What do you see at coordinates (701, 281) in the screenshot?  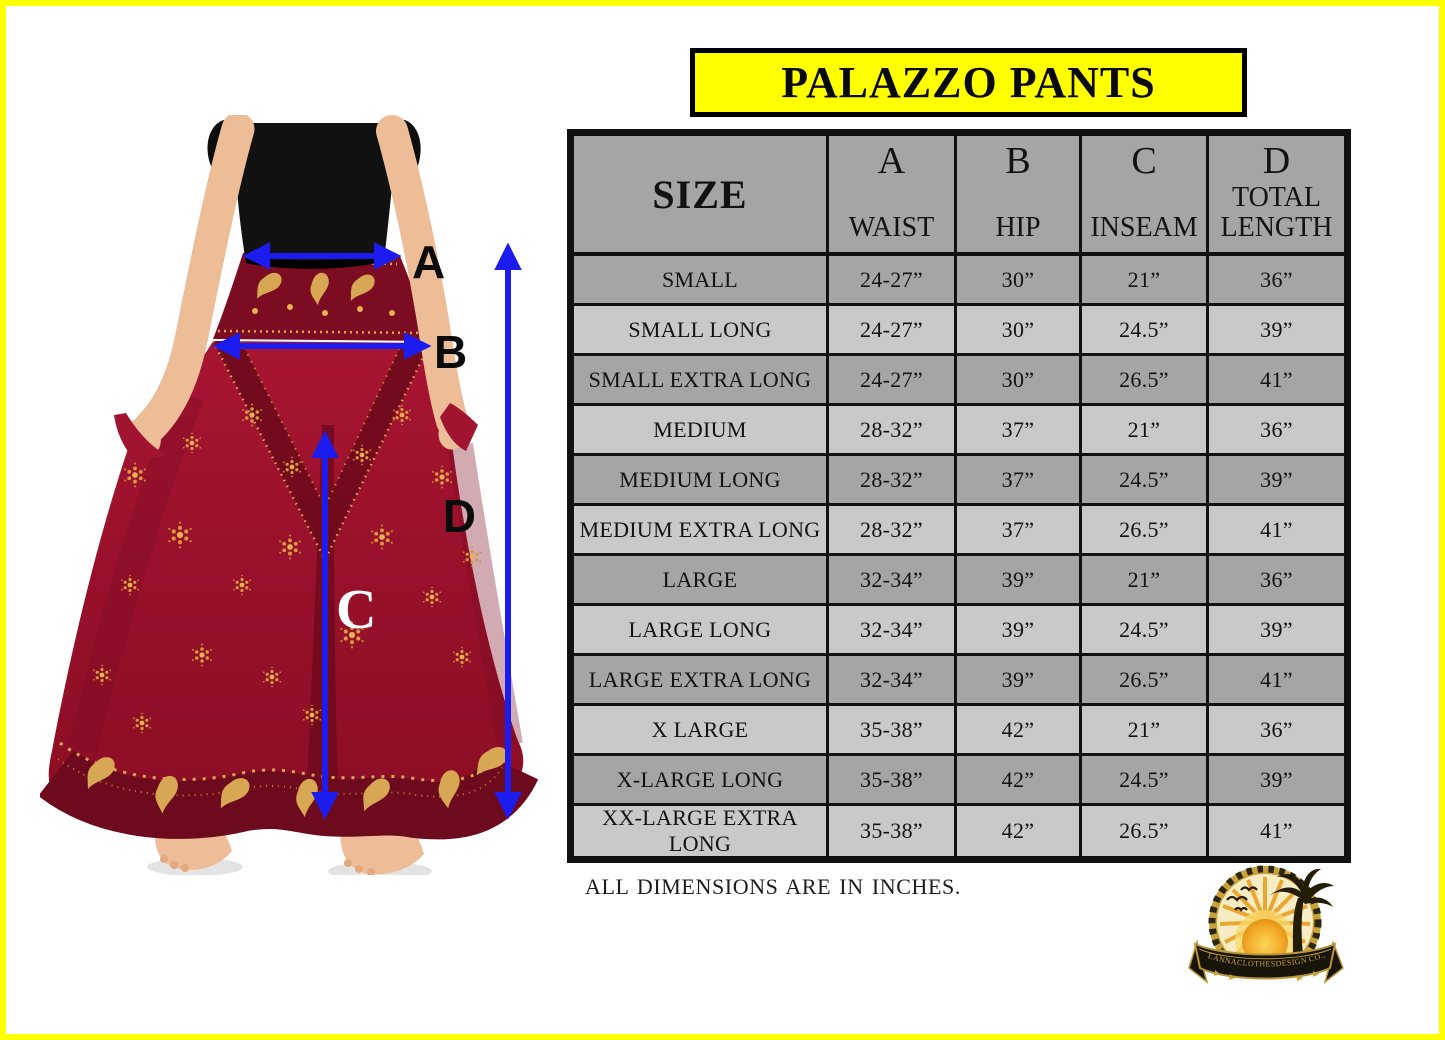 I see `size-cell: SMALL` at bounding box center [701, 281].